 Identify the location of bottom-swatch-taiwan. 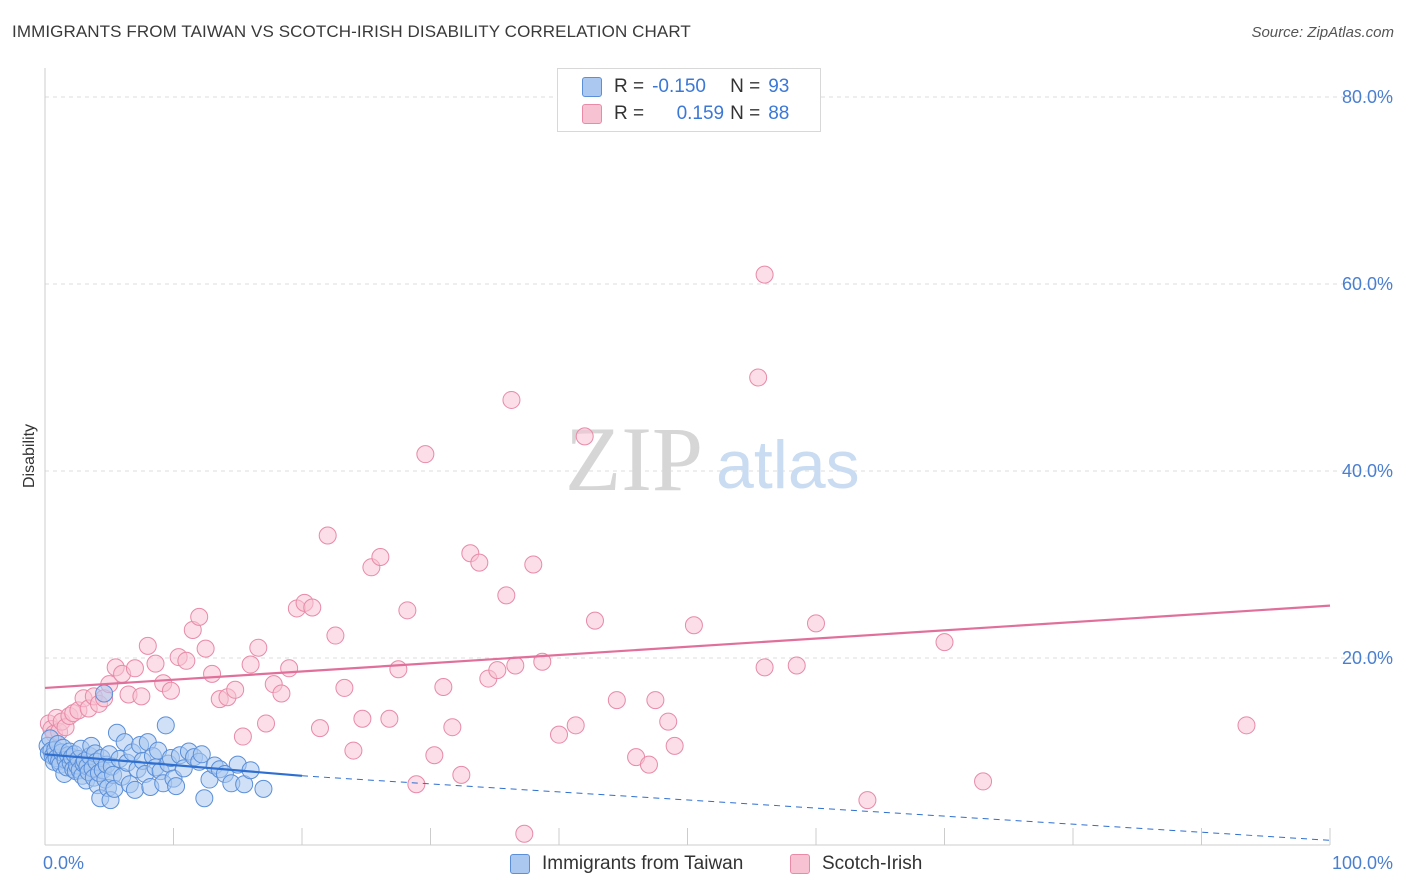
(520, 864).